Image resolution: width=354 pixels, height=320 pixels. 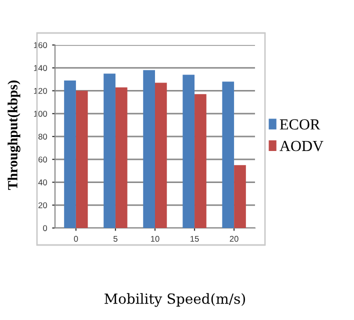 I want to click on y-tick-label: 20, so click(x=43, y=205).